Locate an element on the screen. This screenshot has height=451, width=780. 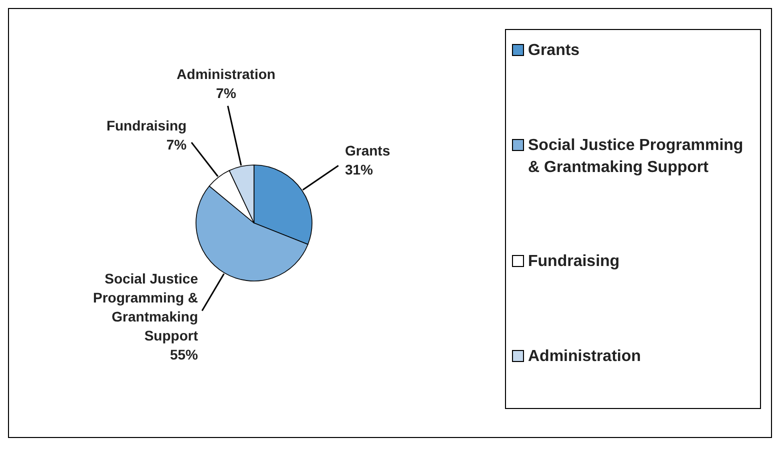
legend-label: Social Justice Programming & Grantmaking Support is located at coordinates (636, 157).